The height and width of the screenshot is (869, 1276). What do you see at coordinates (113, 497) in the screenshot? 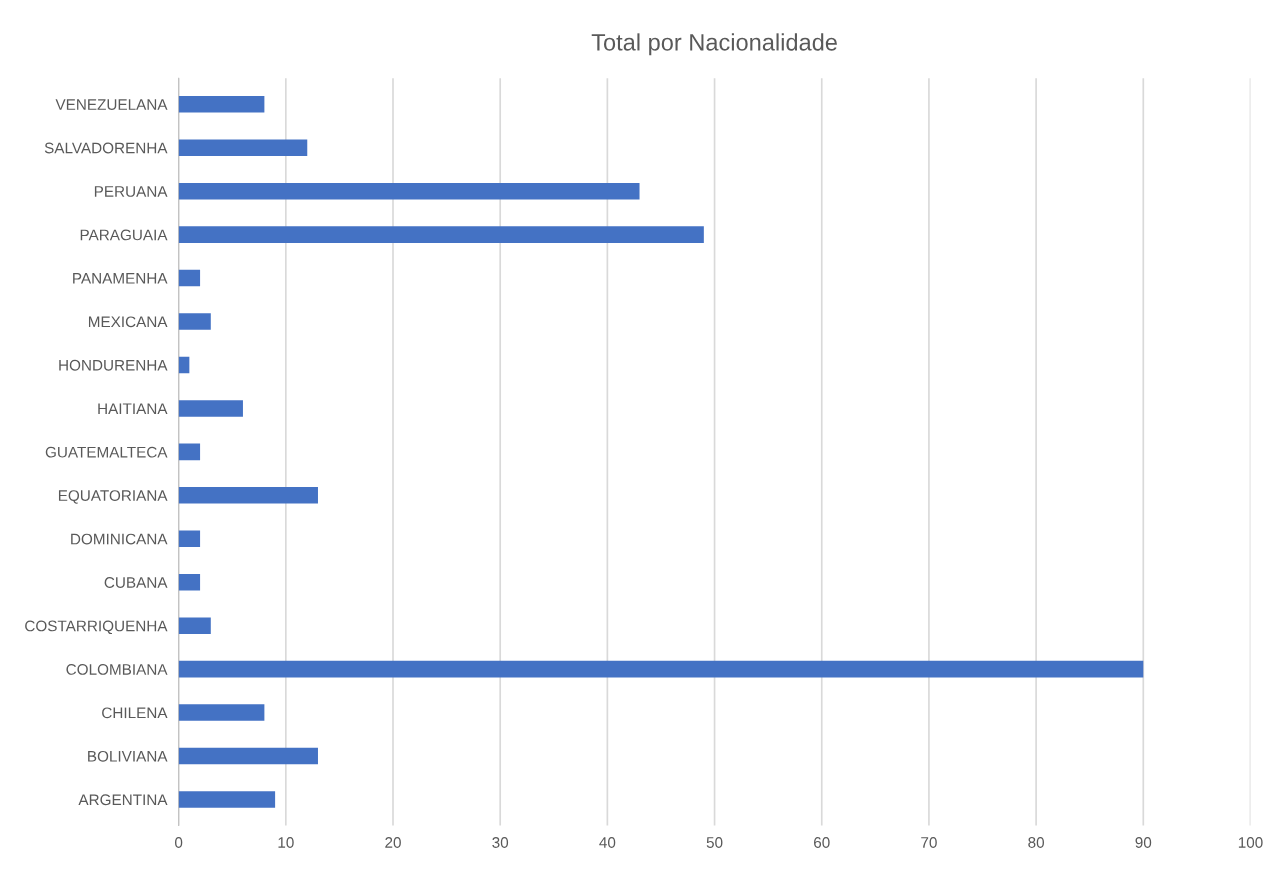
I see `y-tick-label: EQUATORIANA` at bounding box center [113, 497].